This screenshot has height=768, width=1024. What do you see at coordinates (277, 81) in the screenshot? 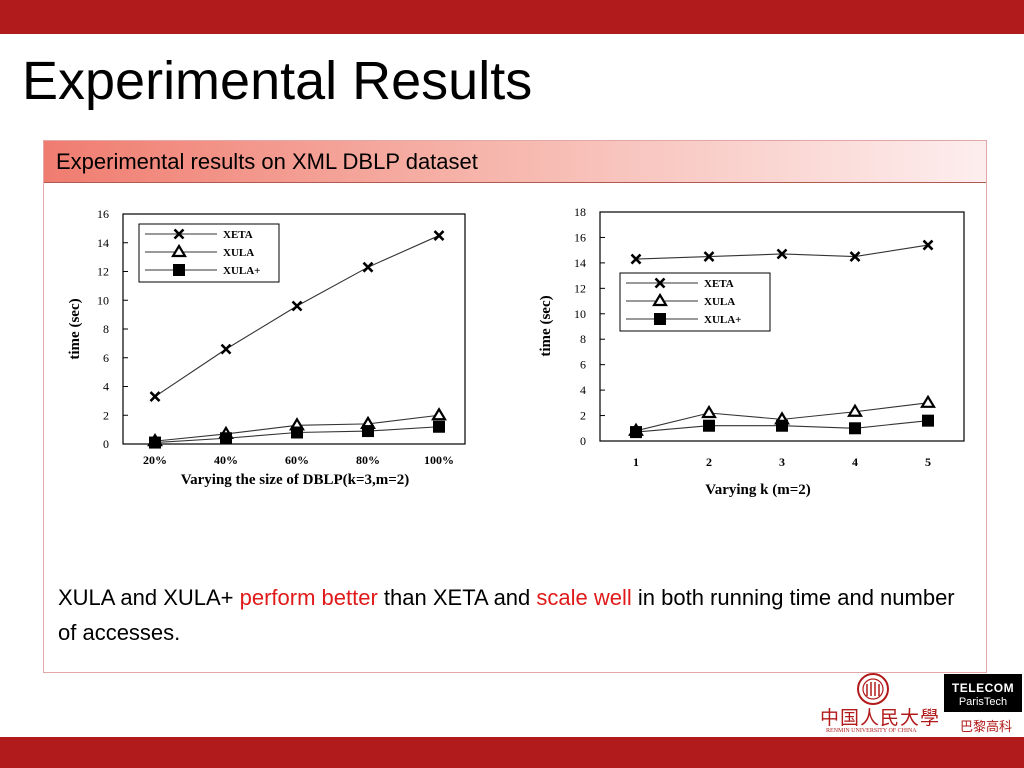
I see `slide-title: Experimental Results` at bounding box center [277, 81].